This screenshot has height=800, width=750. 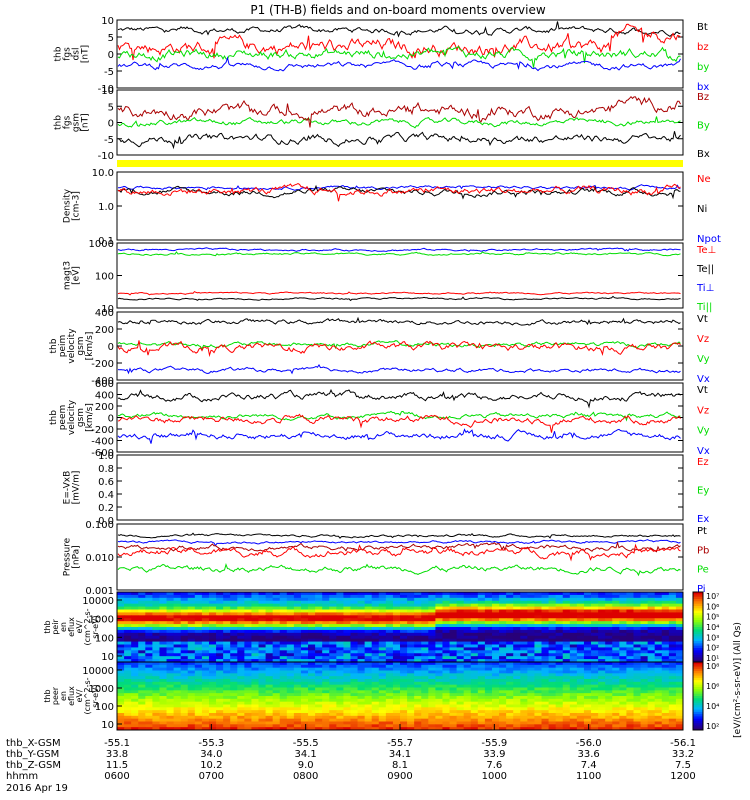 What do you see at coordinates (682, 776) in the screenshot?
I see `axis-row-value: 1200` at bounding box center [682, 776].